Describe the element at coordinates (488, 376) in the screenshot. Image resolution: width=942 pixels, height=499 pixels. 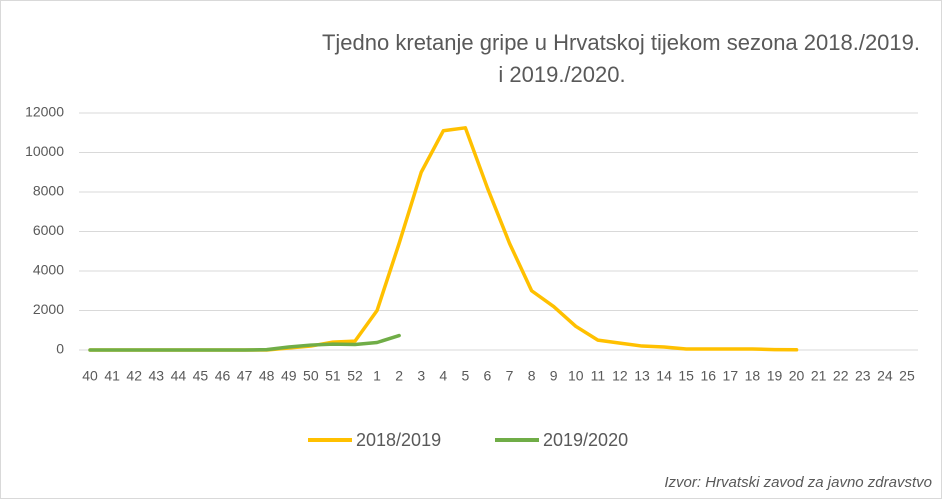
I see `x-tick-label: 6` at that location.